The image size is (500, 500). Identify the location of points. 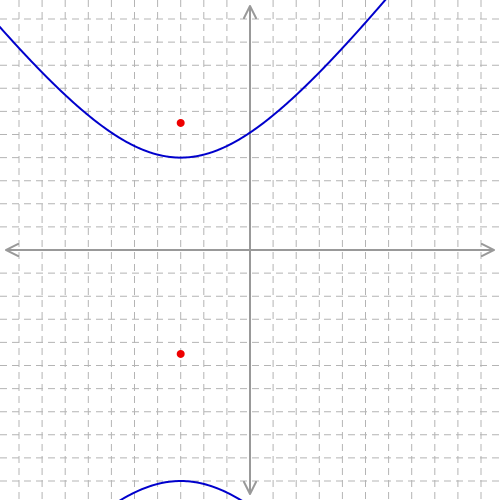
(180, 238).